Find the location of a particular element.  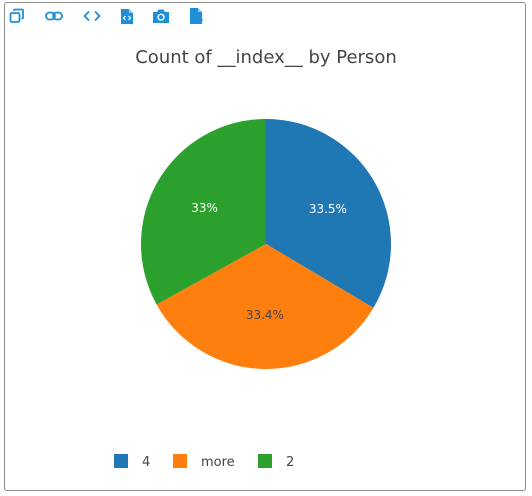

camera-icon is located at coordinates (161, 16).